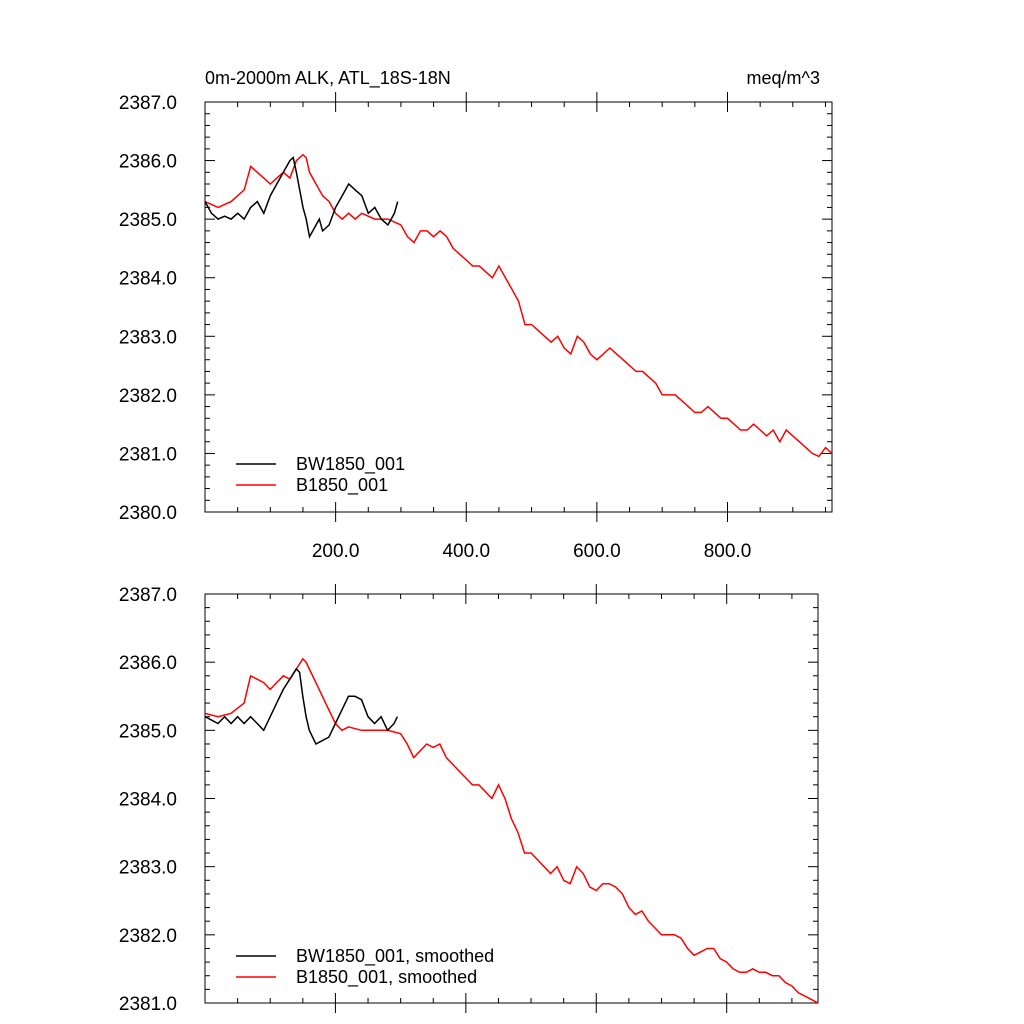 Image resolution: width=1024 pixels, height=1024 pixels. What do you see at coordinates (350, 464) in the screenshot?
I see `legend-label: BW1850_001` at bounding box center [350, 464].